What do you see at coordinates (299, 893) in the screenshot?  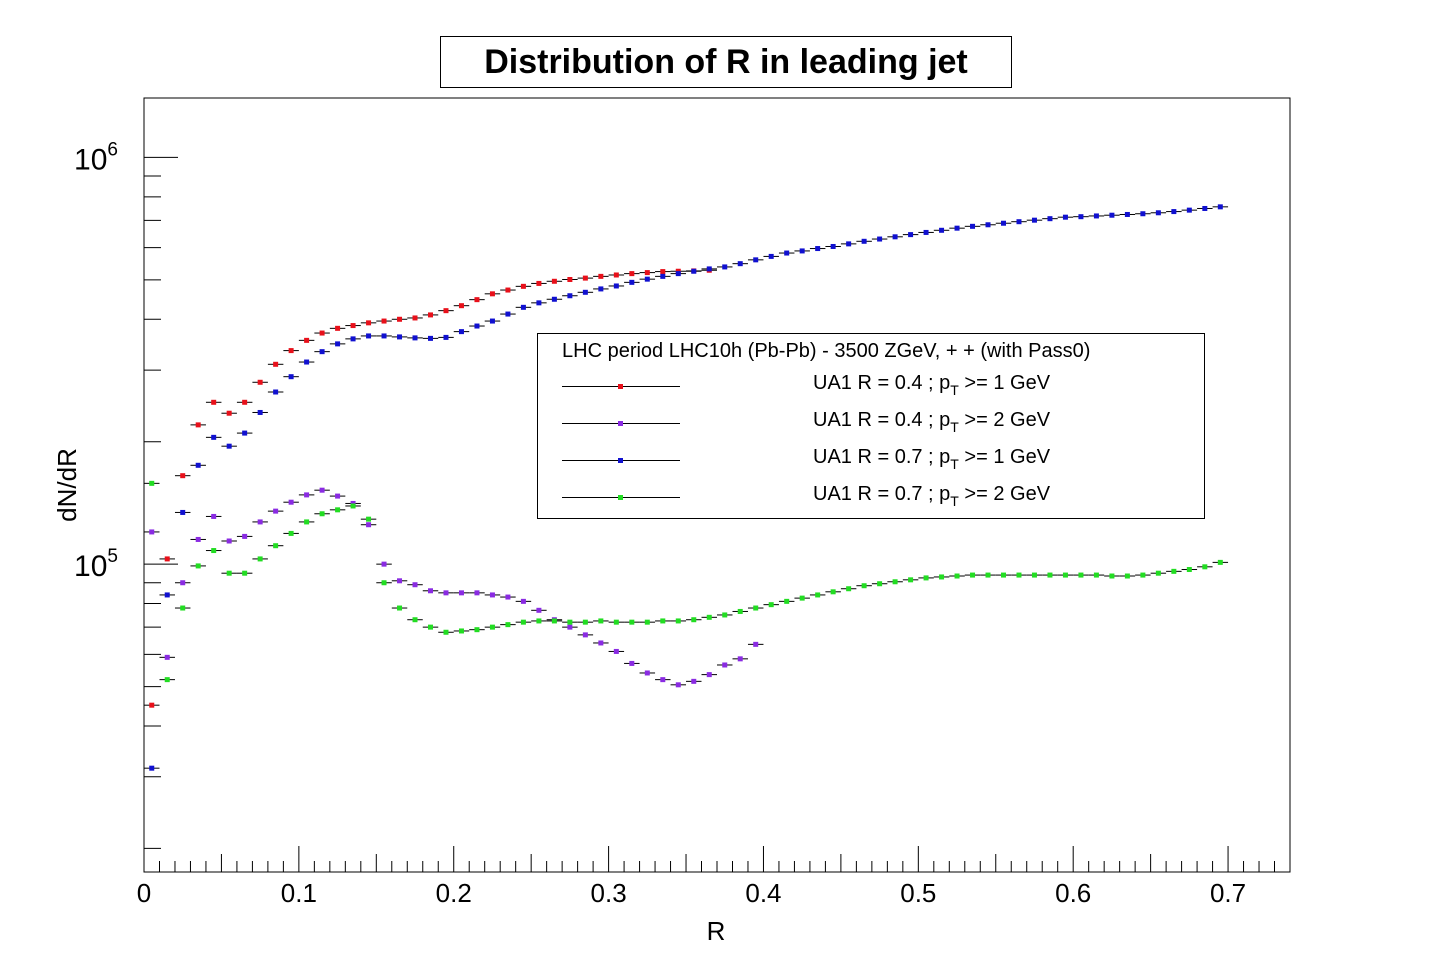 I see `x-tick-label: 0.1` at bounding box center [299, 893].